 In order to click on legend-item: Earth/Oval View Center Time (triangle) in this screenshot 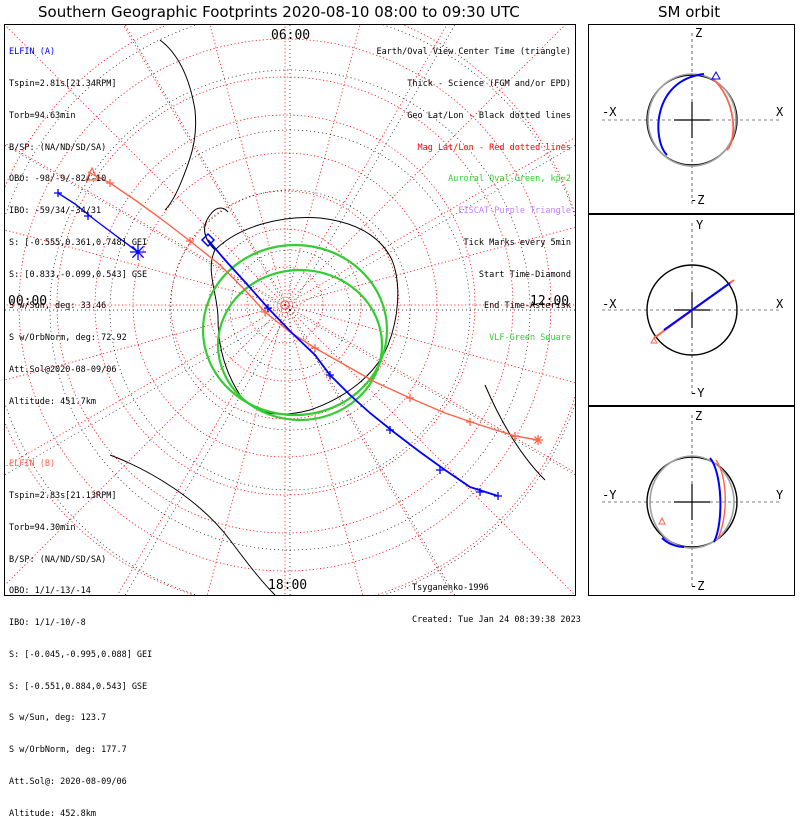, I will do `click(473, 52)`.